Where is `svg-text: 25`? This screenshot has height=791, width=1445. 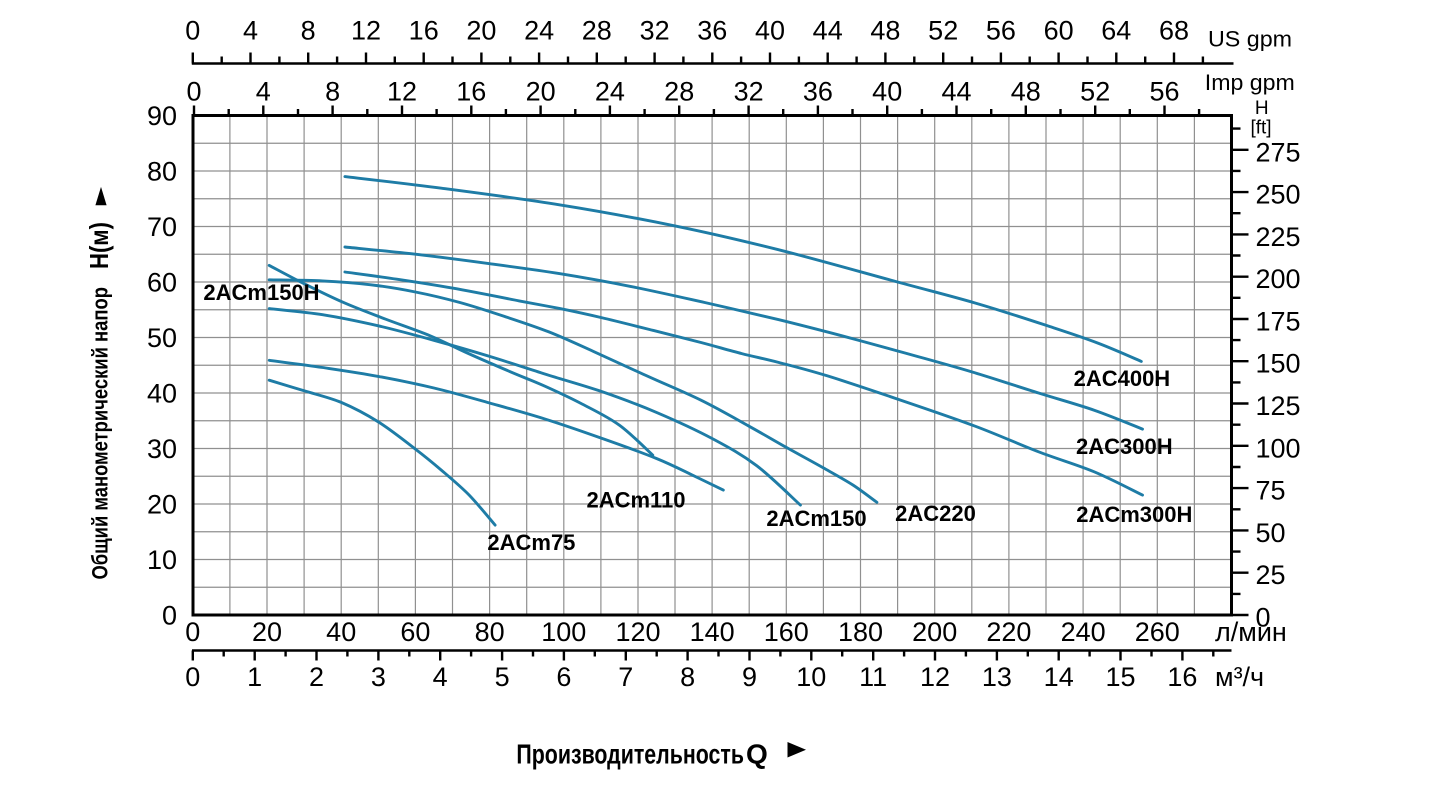 svg-text: 25 is located at coordinates (1271, 575).